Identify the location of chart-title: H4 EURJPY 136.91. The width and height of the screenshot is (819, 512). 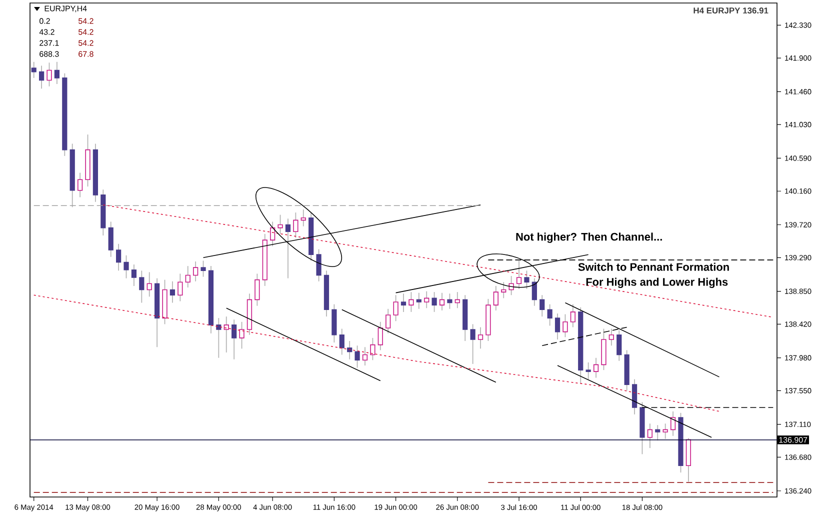
(731, 11).